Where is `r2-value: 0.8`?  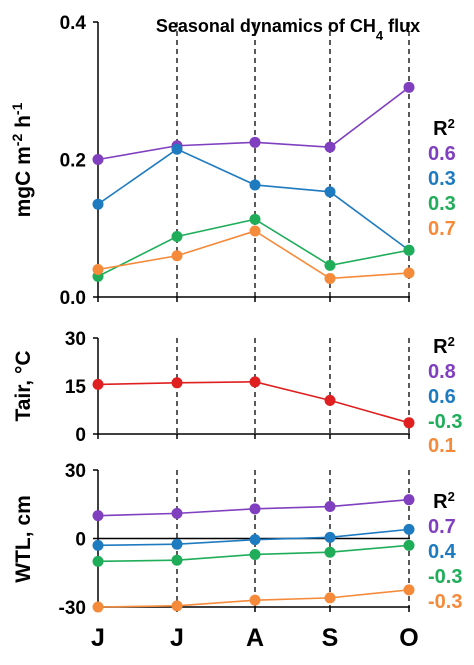
r2-value: 0.8 is located at coordinates (442, 372).